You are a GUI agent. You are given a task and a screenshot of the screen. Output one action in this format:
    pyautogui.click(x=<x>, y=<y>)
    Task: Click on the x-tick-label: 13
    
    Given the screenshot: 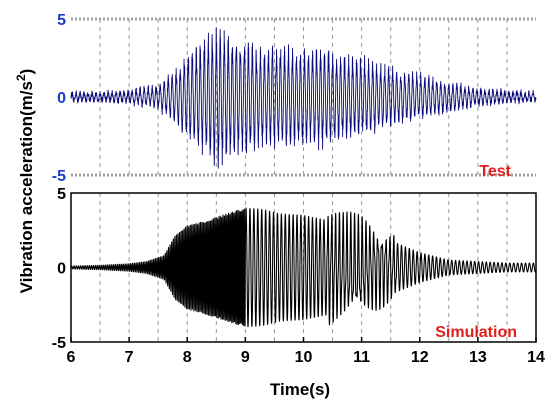 What is the action you would take?
    pyautogui.click(x=478, y=357)
    